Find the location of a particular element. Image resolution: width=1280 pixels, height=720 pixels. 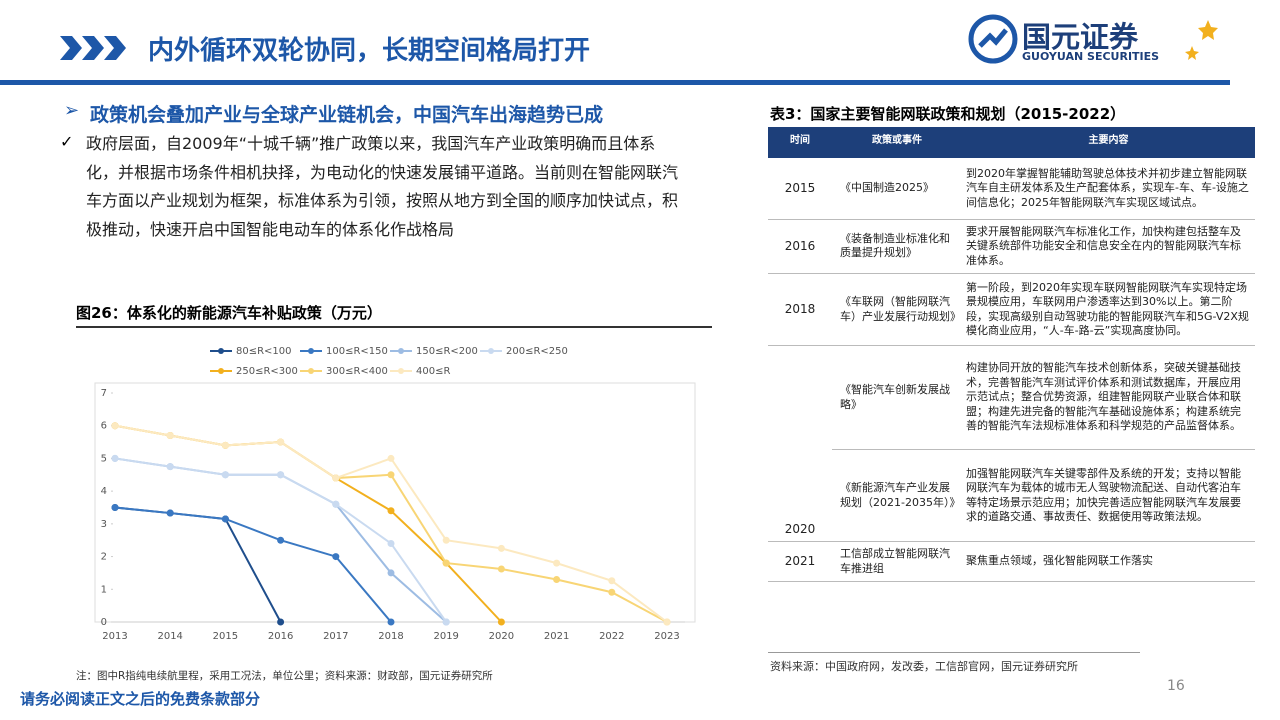

column-header: 政策或事件 is located at coordinates (897, 142).